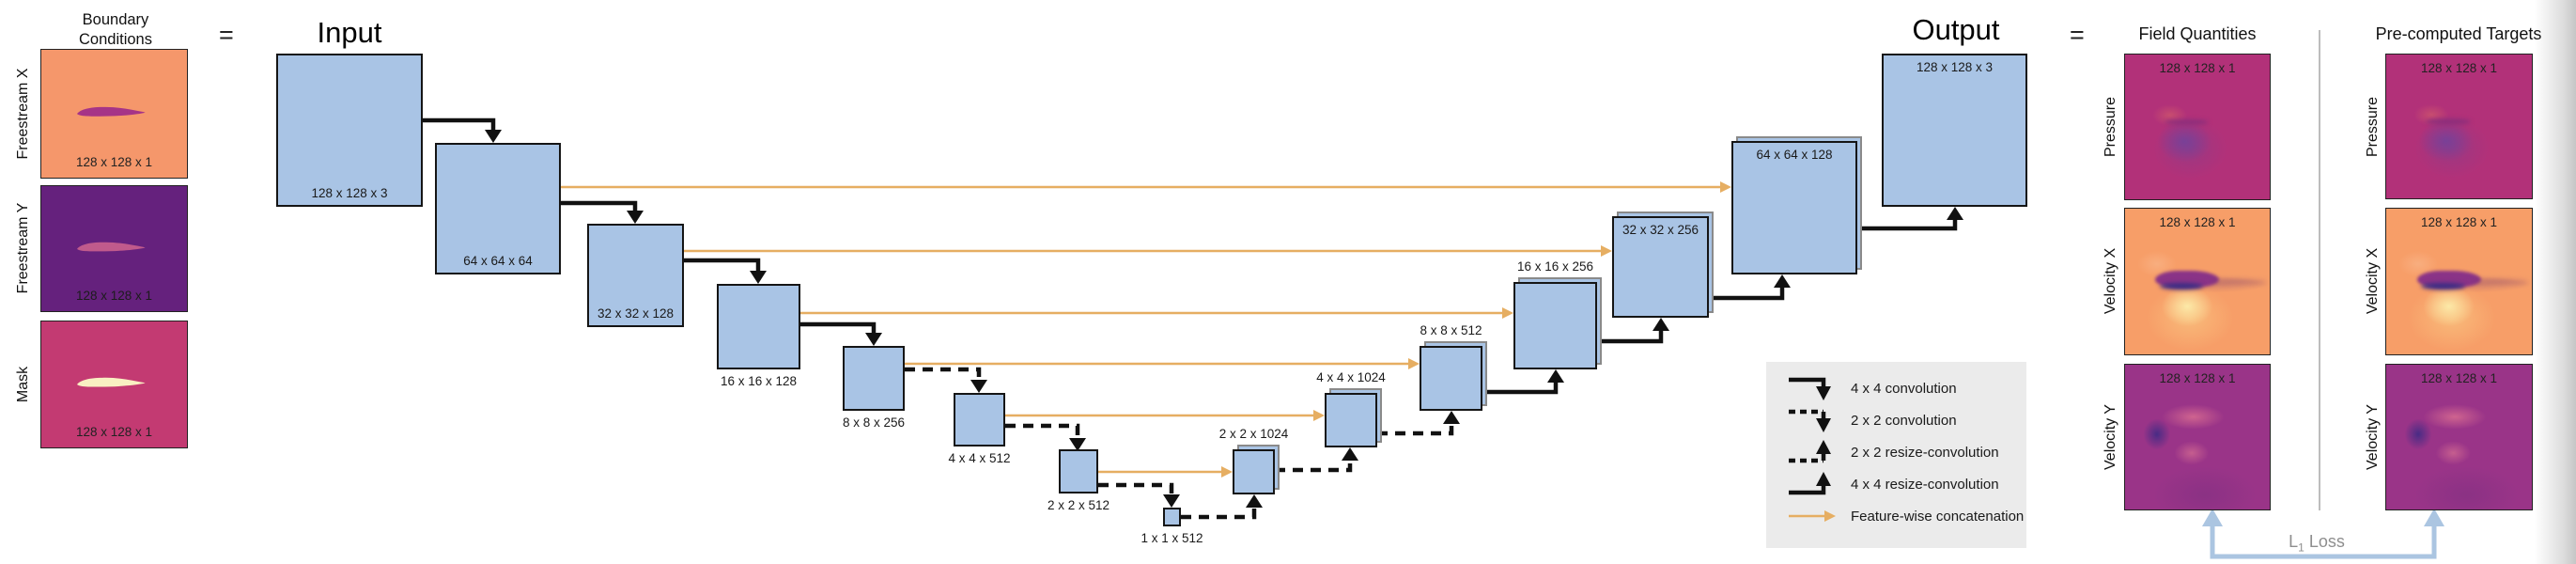 The image size is (2576, 564). What do you see at coordinates (1925, 484) in the screenshot?
I see `legend-label: 4 x 4 resize-convolution` at bounding box center [1925, 484].